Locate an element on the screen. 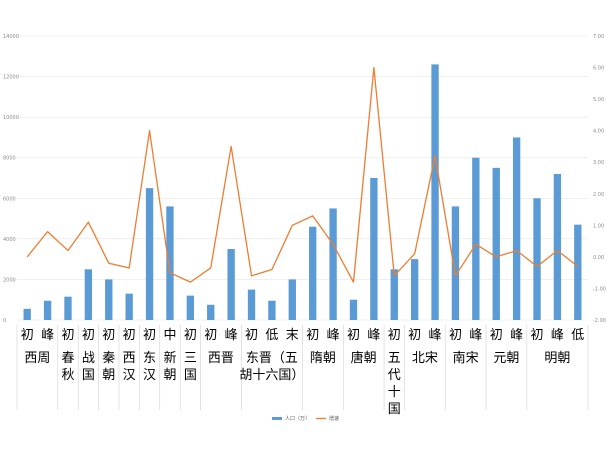  legend: 人口（万） 增速 is located at coordinates (305, 418).